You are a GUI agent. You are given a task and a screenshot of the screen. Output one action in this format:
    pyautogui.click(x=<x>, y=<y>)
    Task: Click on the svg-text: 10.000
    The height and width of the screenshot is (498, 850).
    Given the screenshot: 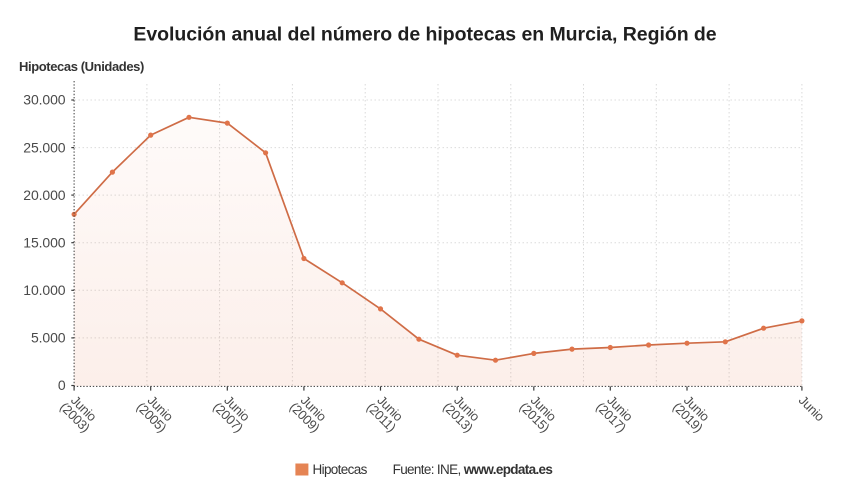 What is the action you would take?
    pyautogui.click(x=44, y=290)
    